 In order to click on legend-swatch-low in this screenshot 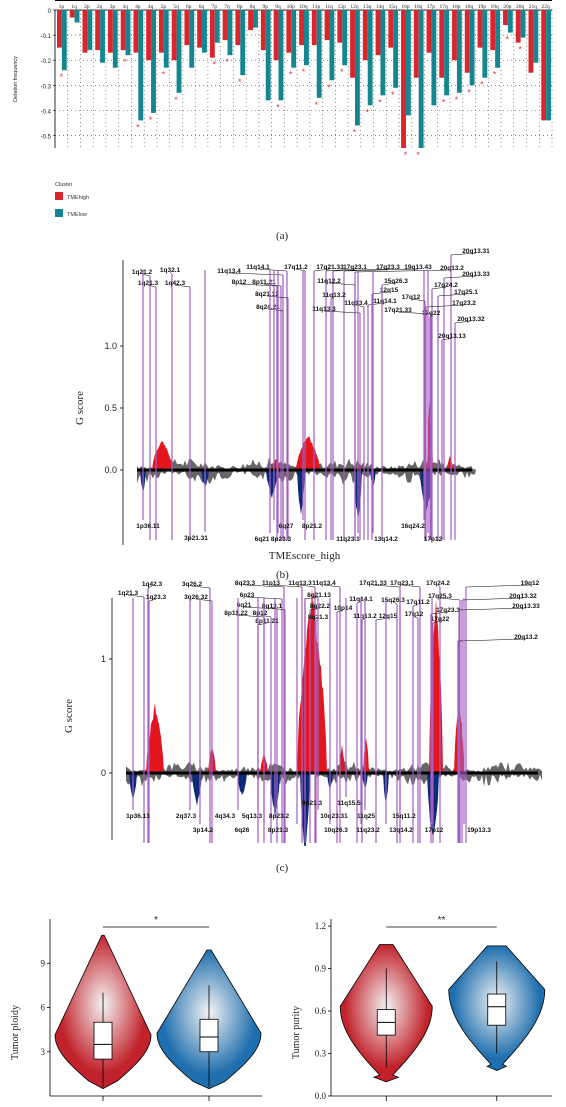, I will do `click(59, 213)`.